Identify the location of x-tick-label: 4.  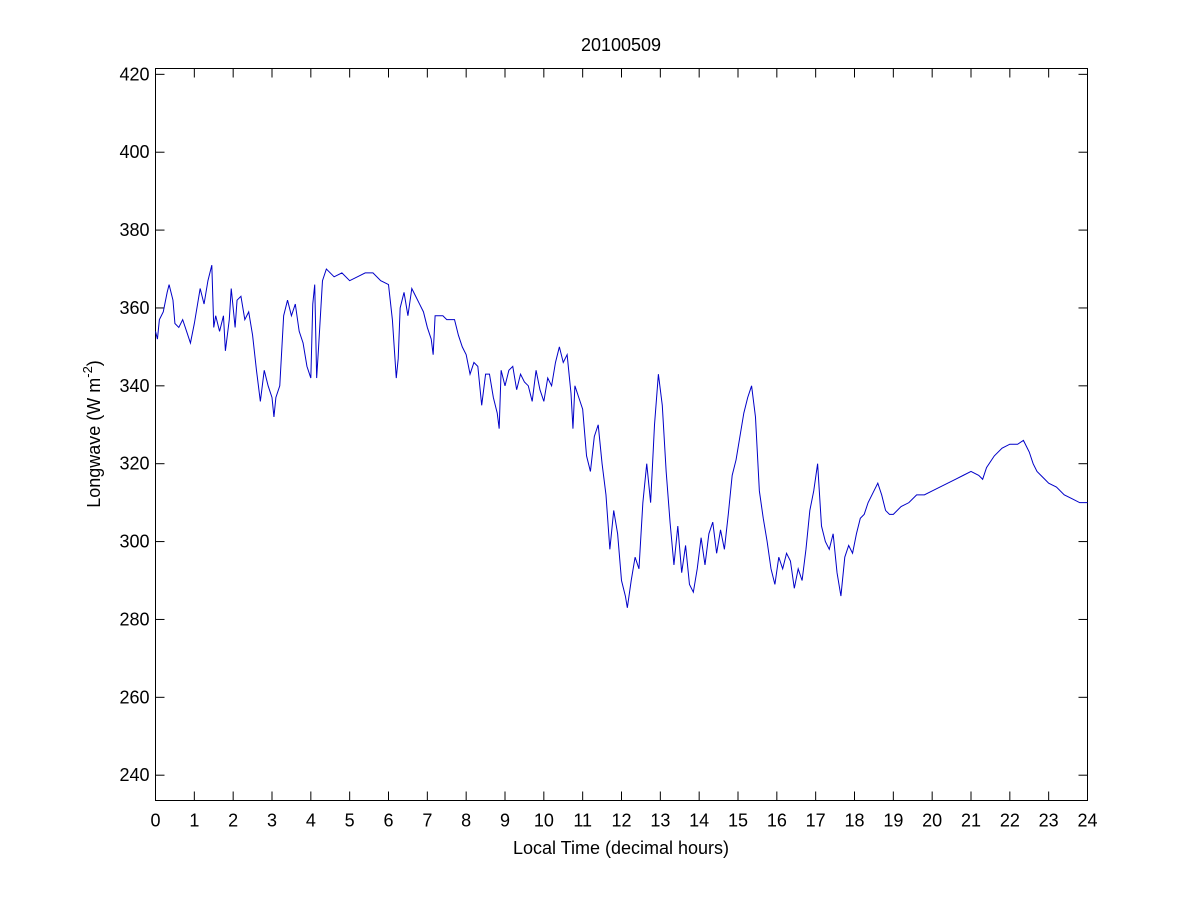
(311, 821).